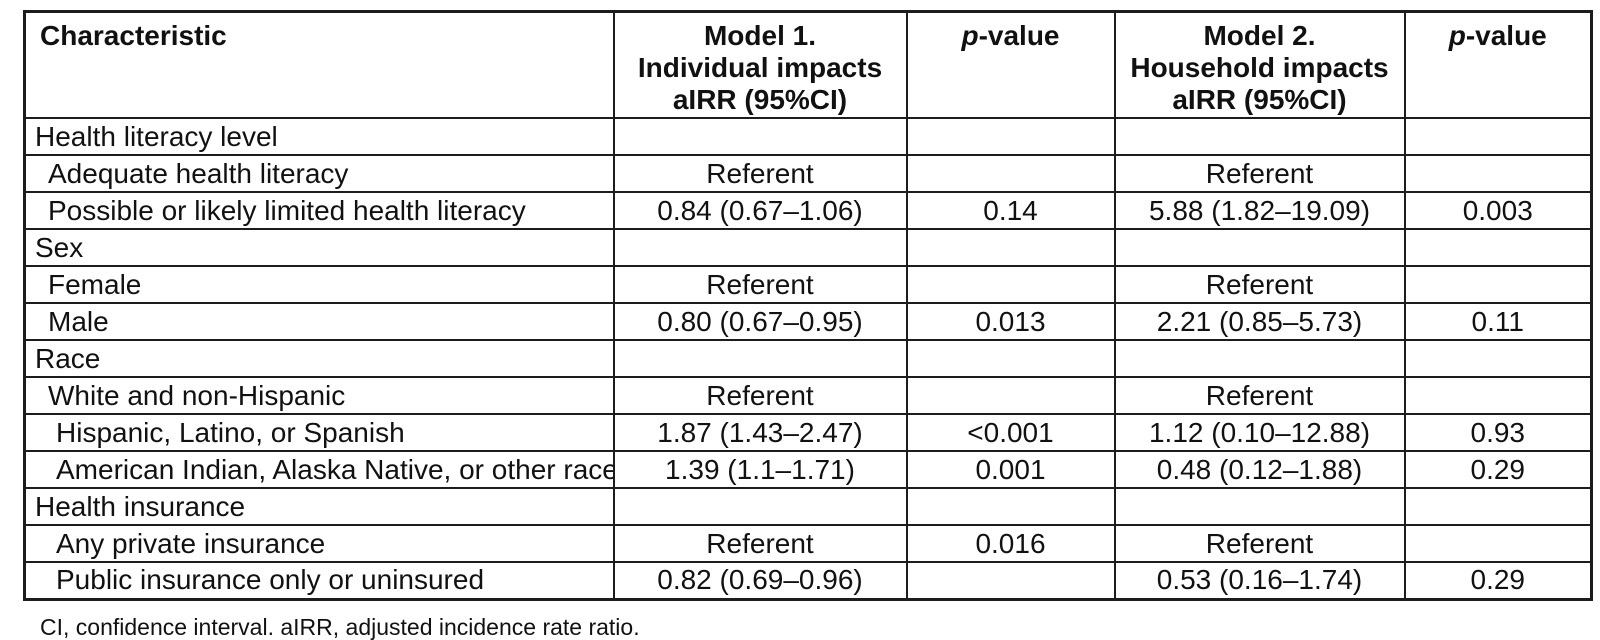 Image resolution: width=1600 pixels, height=640 pixels. I want to click on cell-model1-pvalue: 0.016, so click(1010, 543).